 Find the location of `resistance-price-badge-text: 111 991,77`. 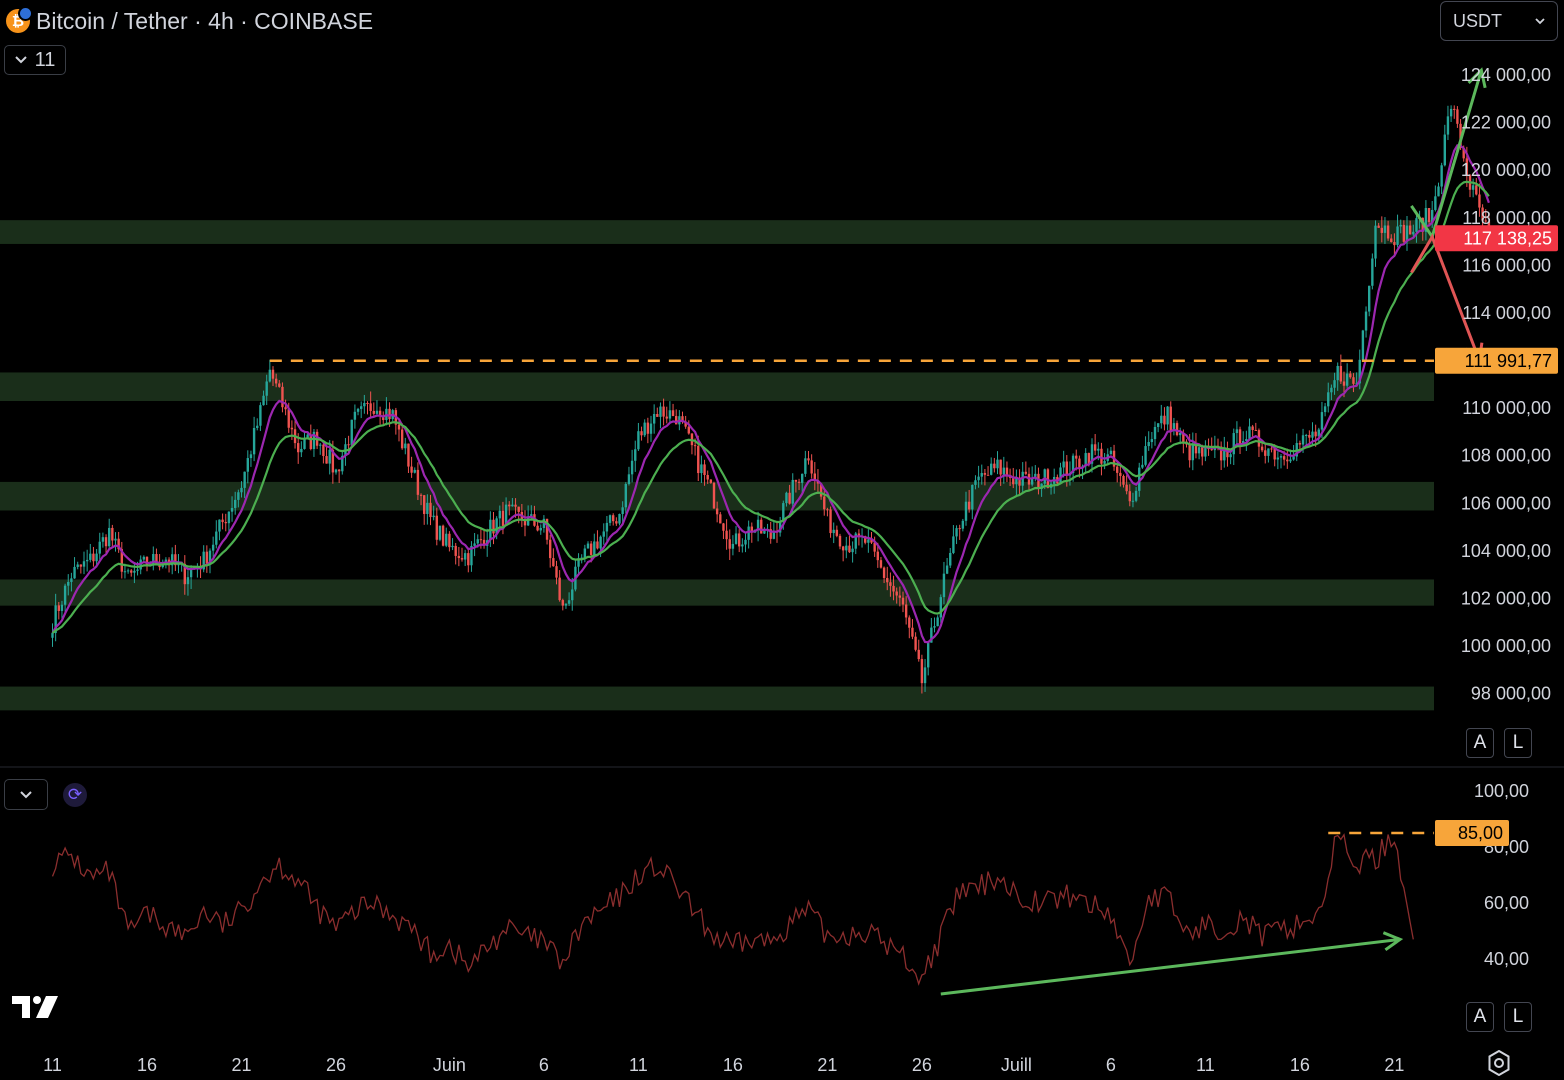

resistance-price-badge-text: 111 991,77 is located at coordinates (1508, 361).